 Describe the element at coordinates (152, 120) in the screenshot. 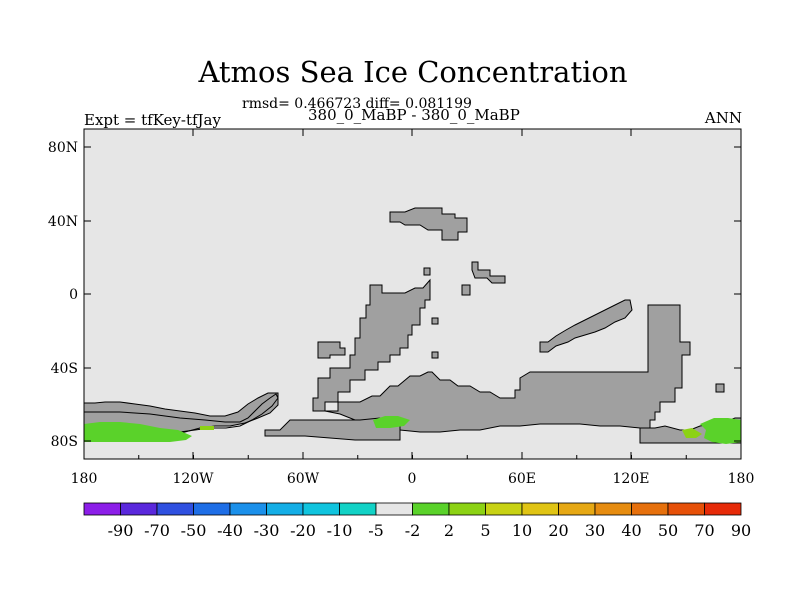

I see `experiment-label: Expt = tfKey-tfJay` at that location.